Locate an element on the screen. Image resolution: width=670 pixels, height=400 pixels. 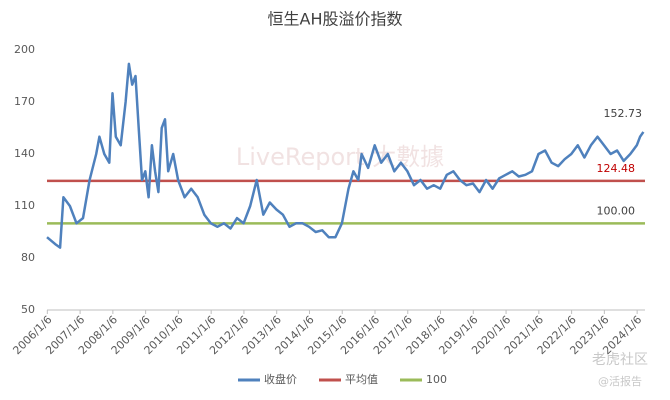
watermark: LiveReport 大數據 is located at coordinates (340, 157).